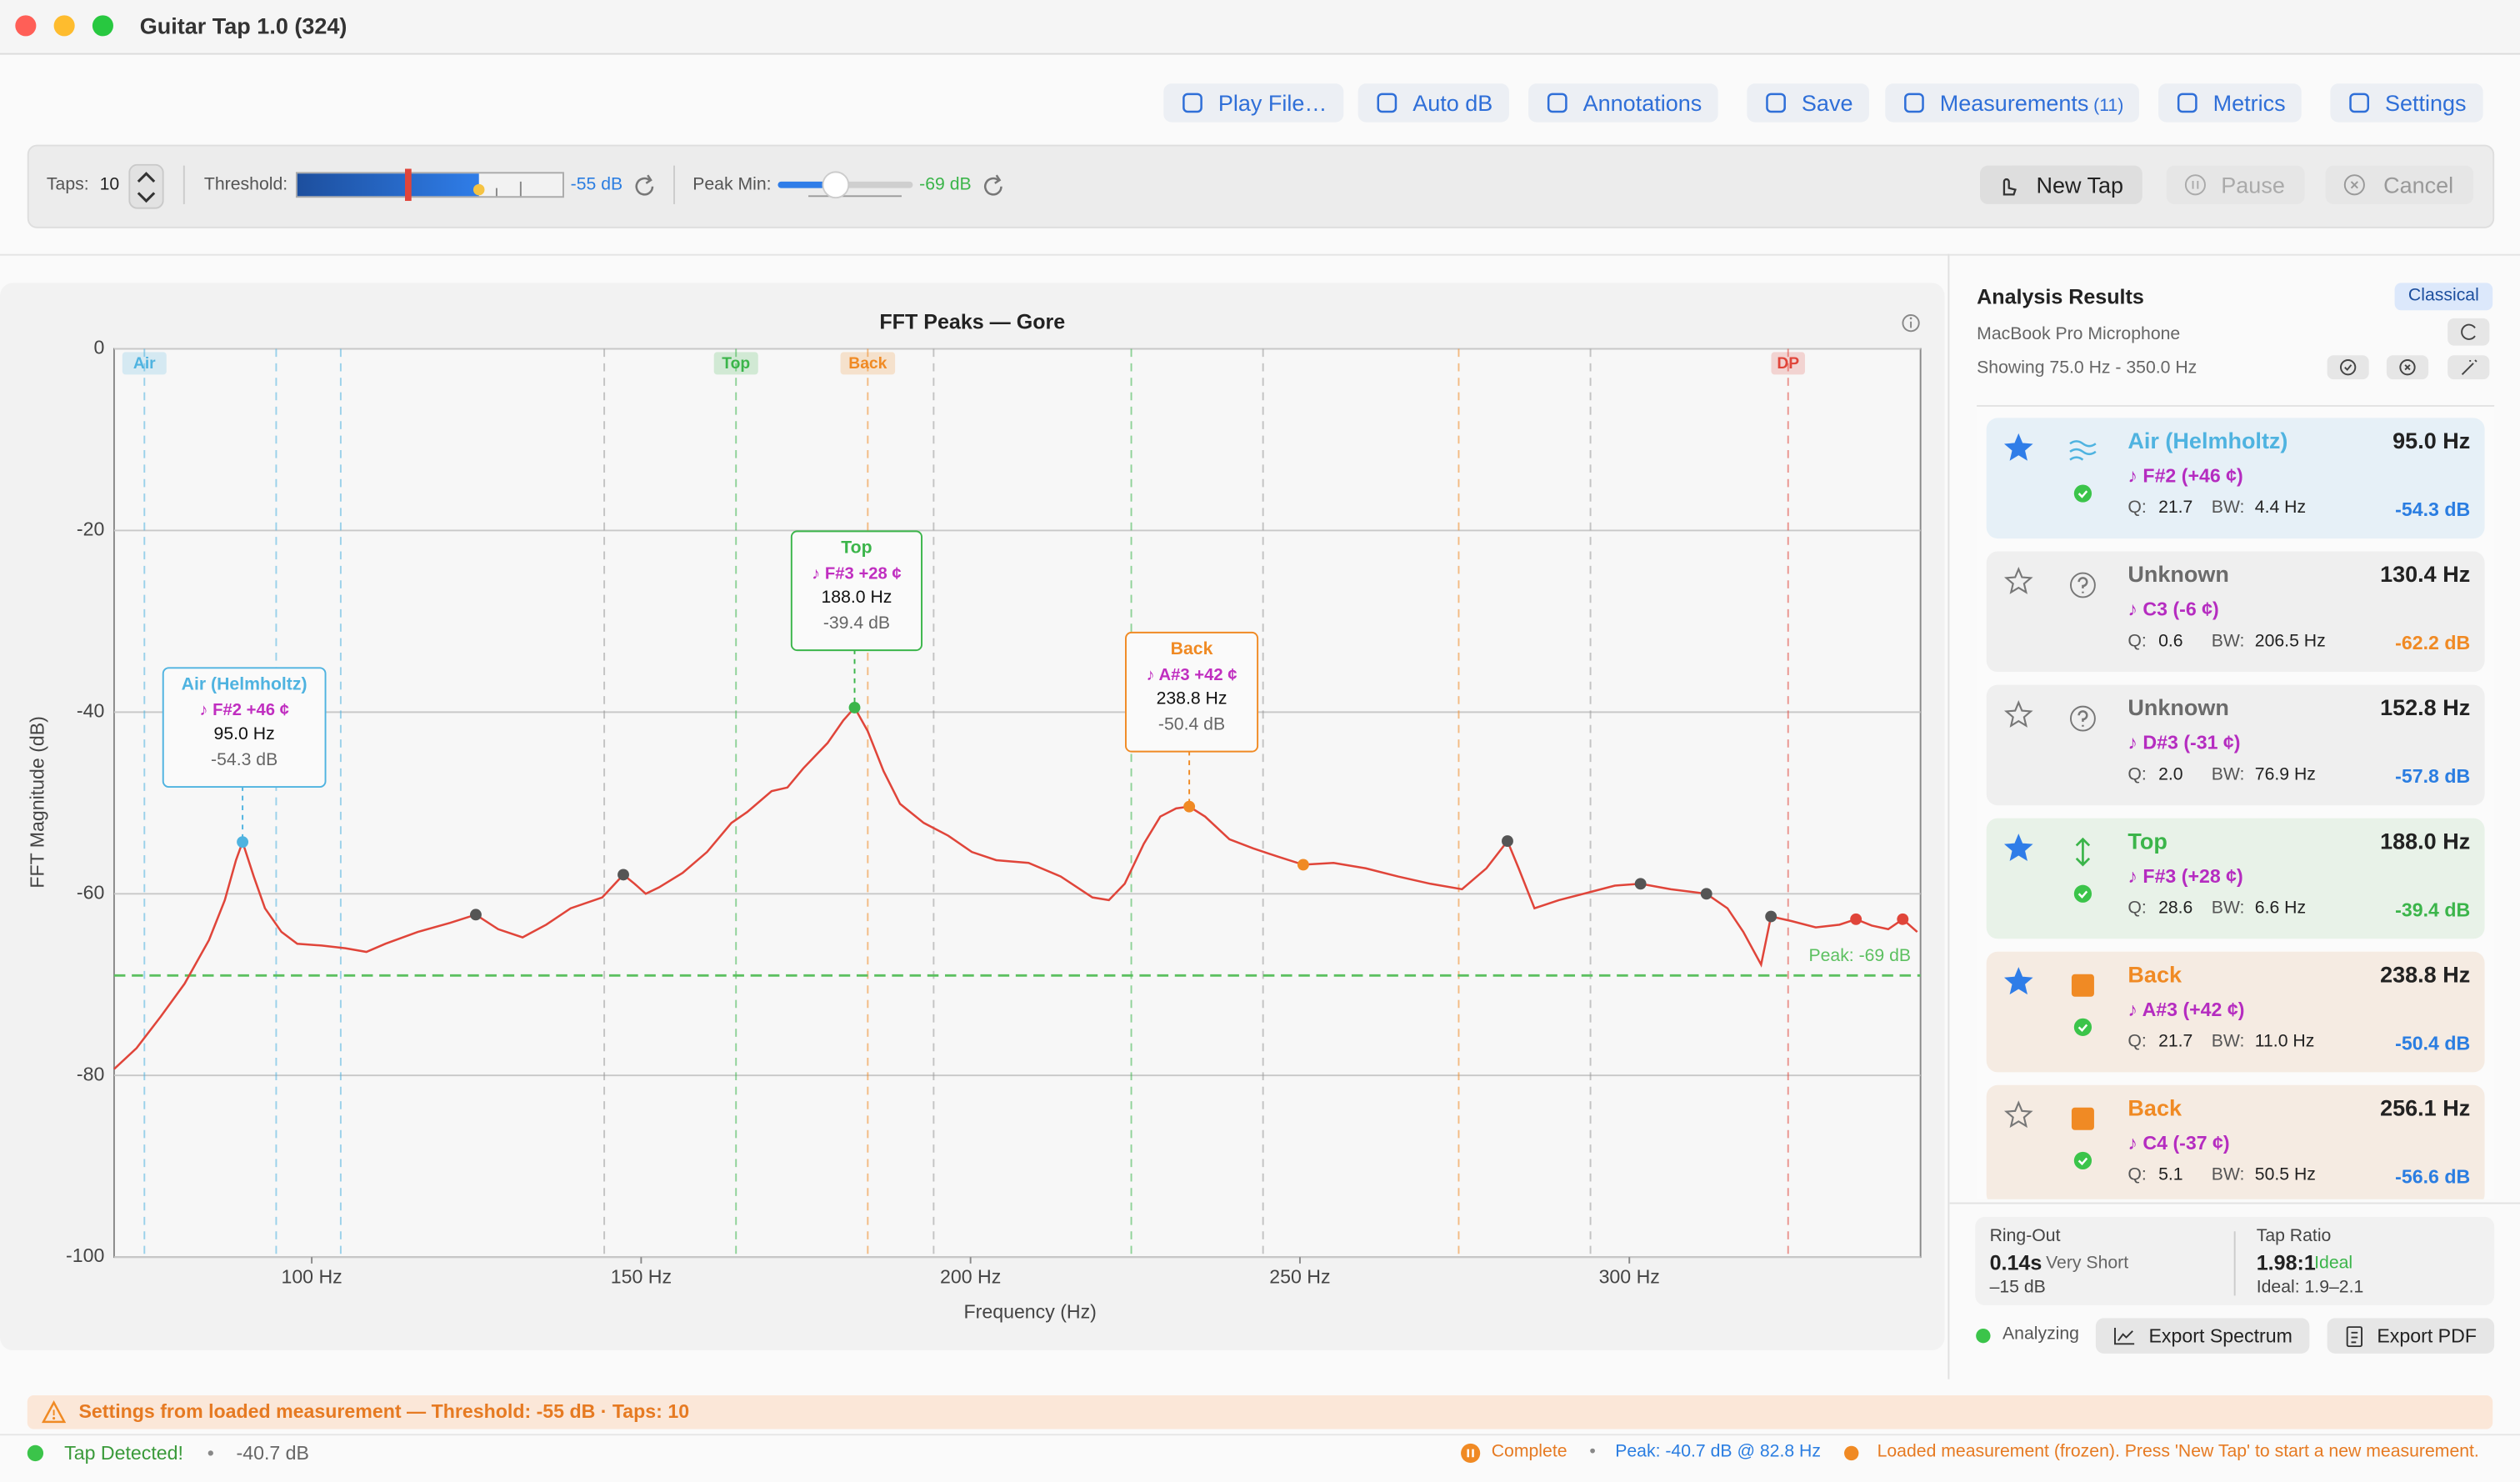 The width and height of the screenshot is (2520, 1482). What do you see at coordinates (1260, 1435) in the screenshot?
I see `status-separator` at bounding box center [1260, 1435].